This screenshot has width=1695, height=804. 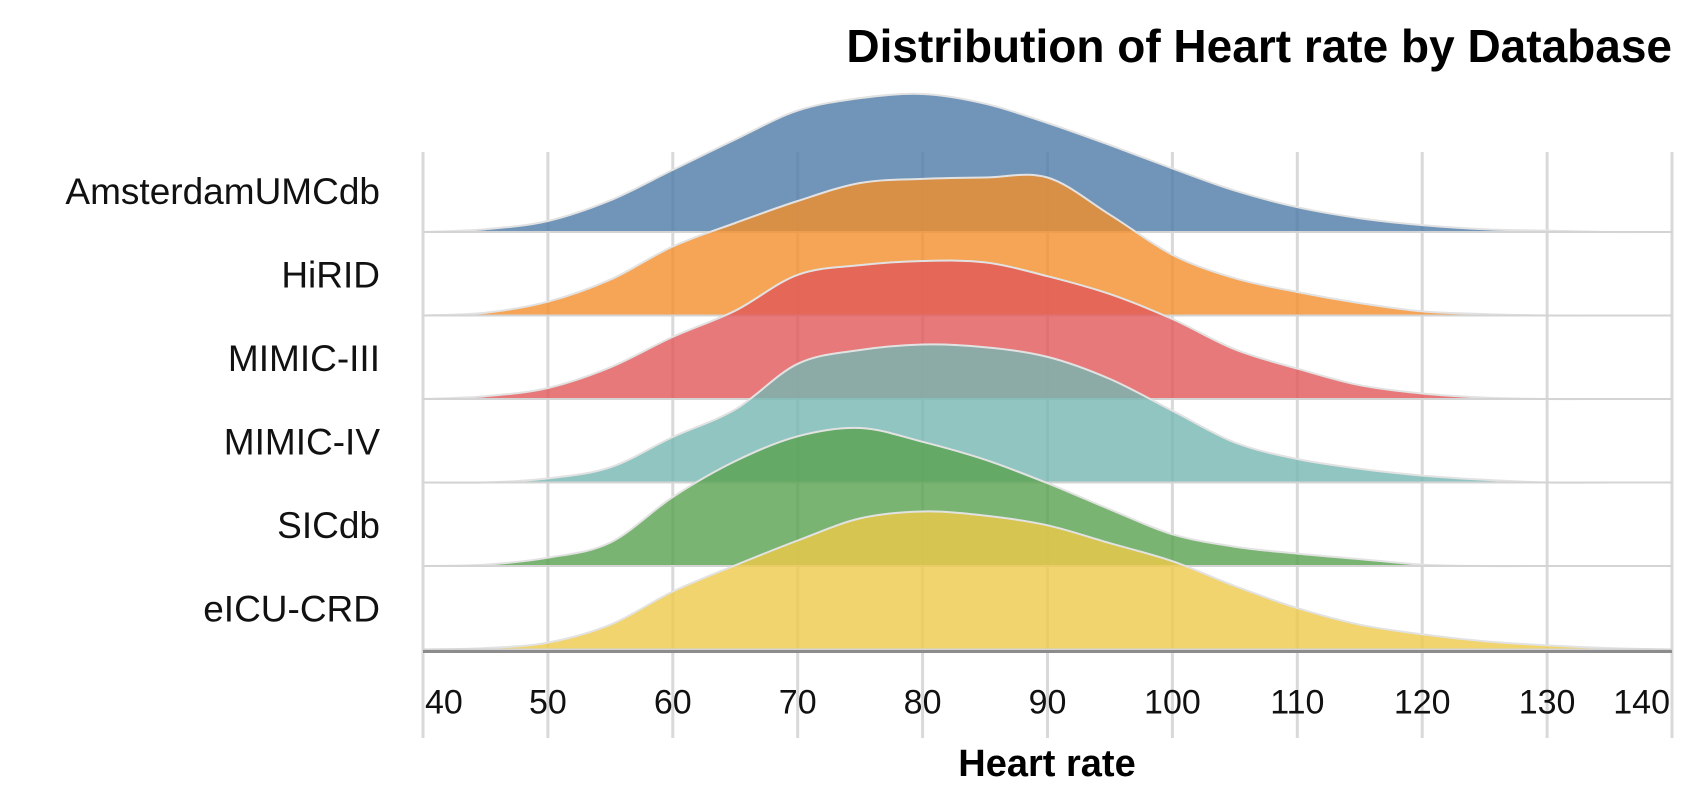 What do you see at coordinates (1172, 703) in the screenshot?
I see `x-tick-label: 100` at bounding box center [1172, 703].